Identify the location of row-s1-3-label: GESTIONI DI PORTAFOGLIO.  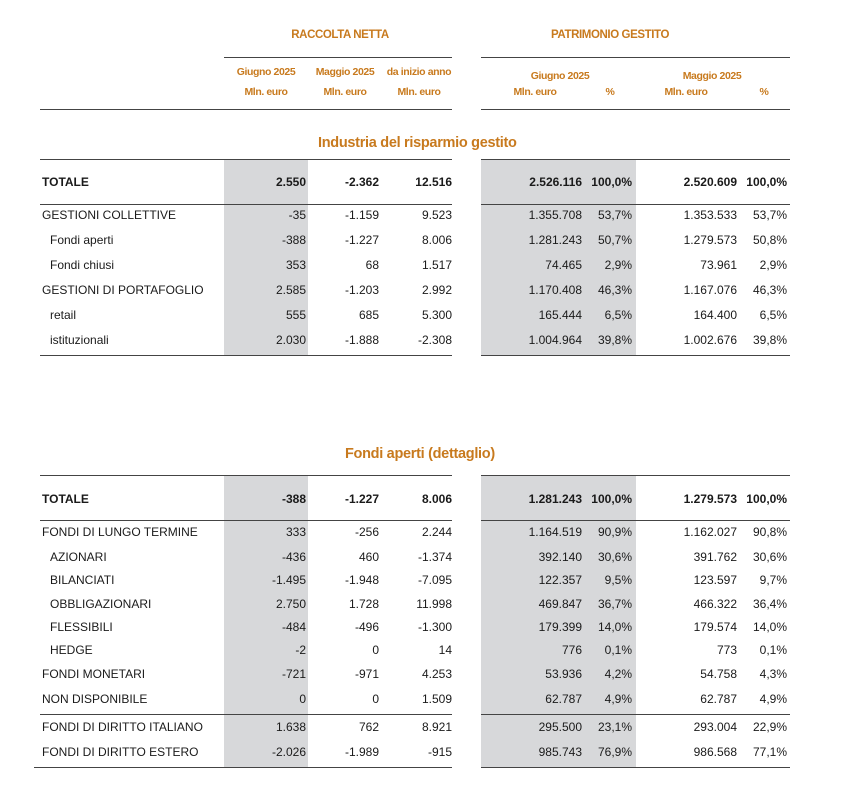
(123, 290).